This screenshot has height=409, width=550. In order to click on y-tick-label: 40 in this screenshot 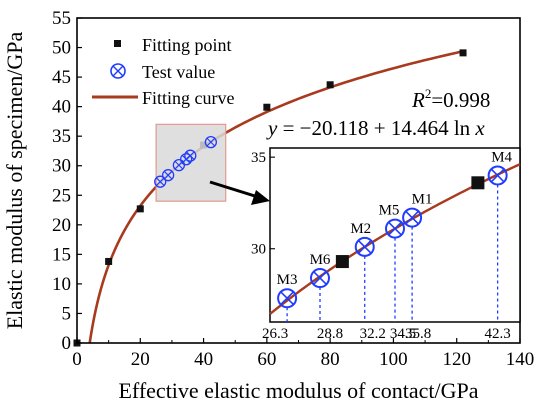, I will do `click(61, 107)`.